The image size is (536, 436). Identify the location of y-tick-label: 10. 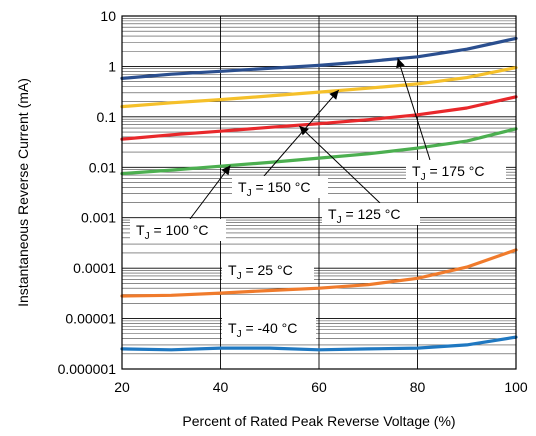
(108, 16).